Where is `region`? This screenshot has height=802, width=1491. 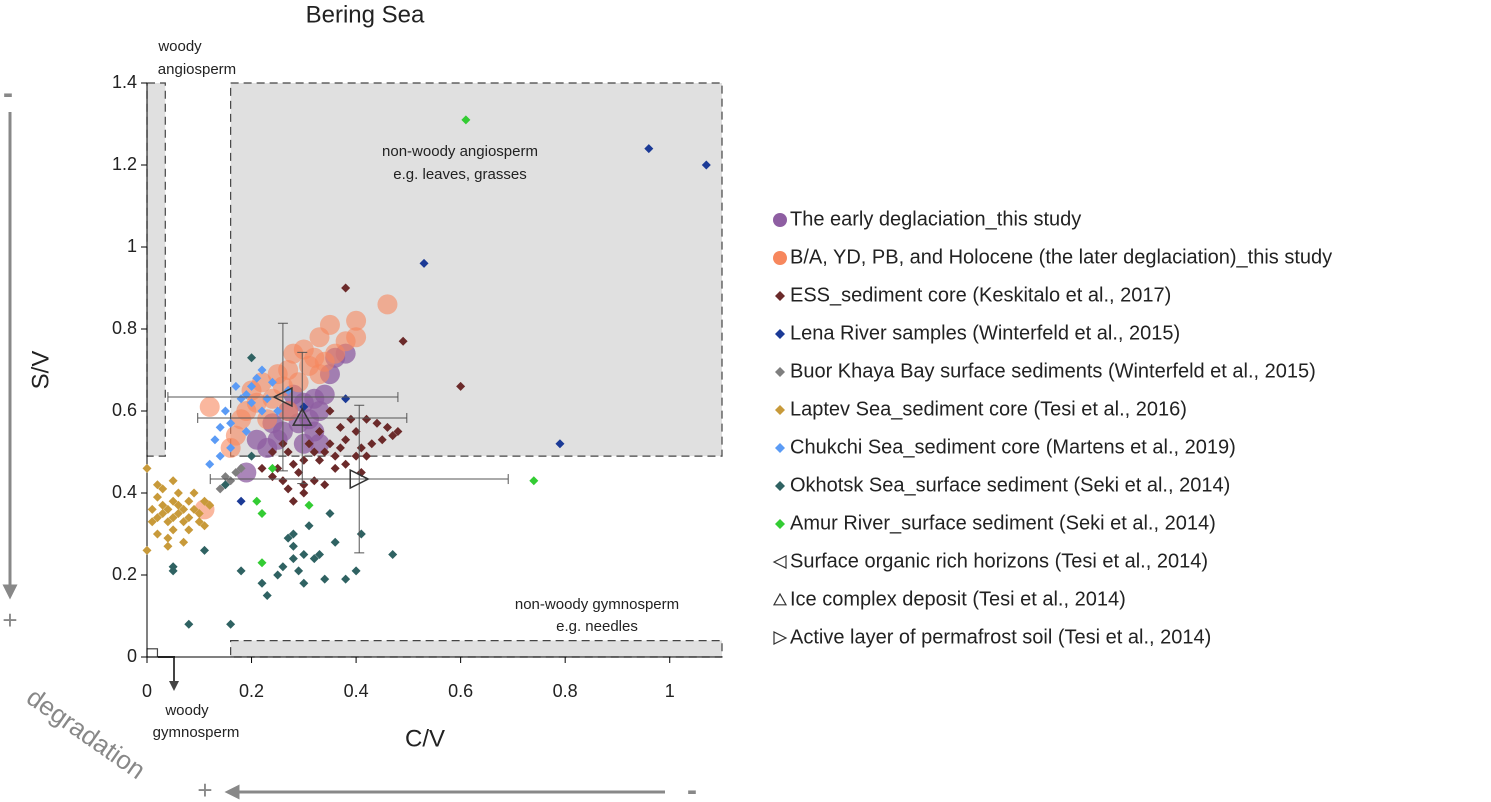 region is located at coordinates (156, 269).